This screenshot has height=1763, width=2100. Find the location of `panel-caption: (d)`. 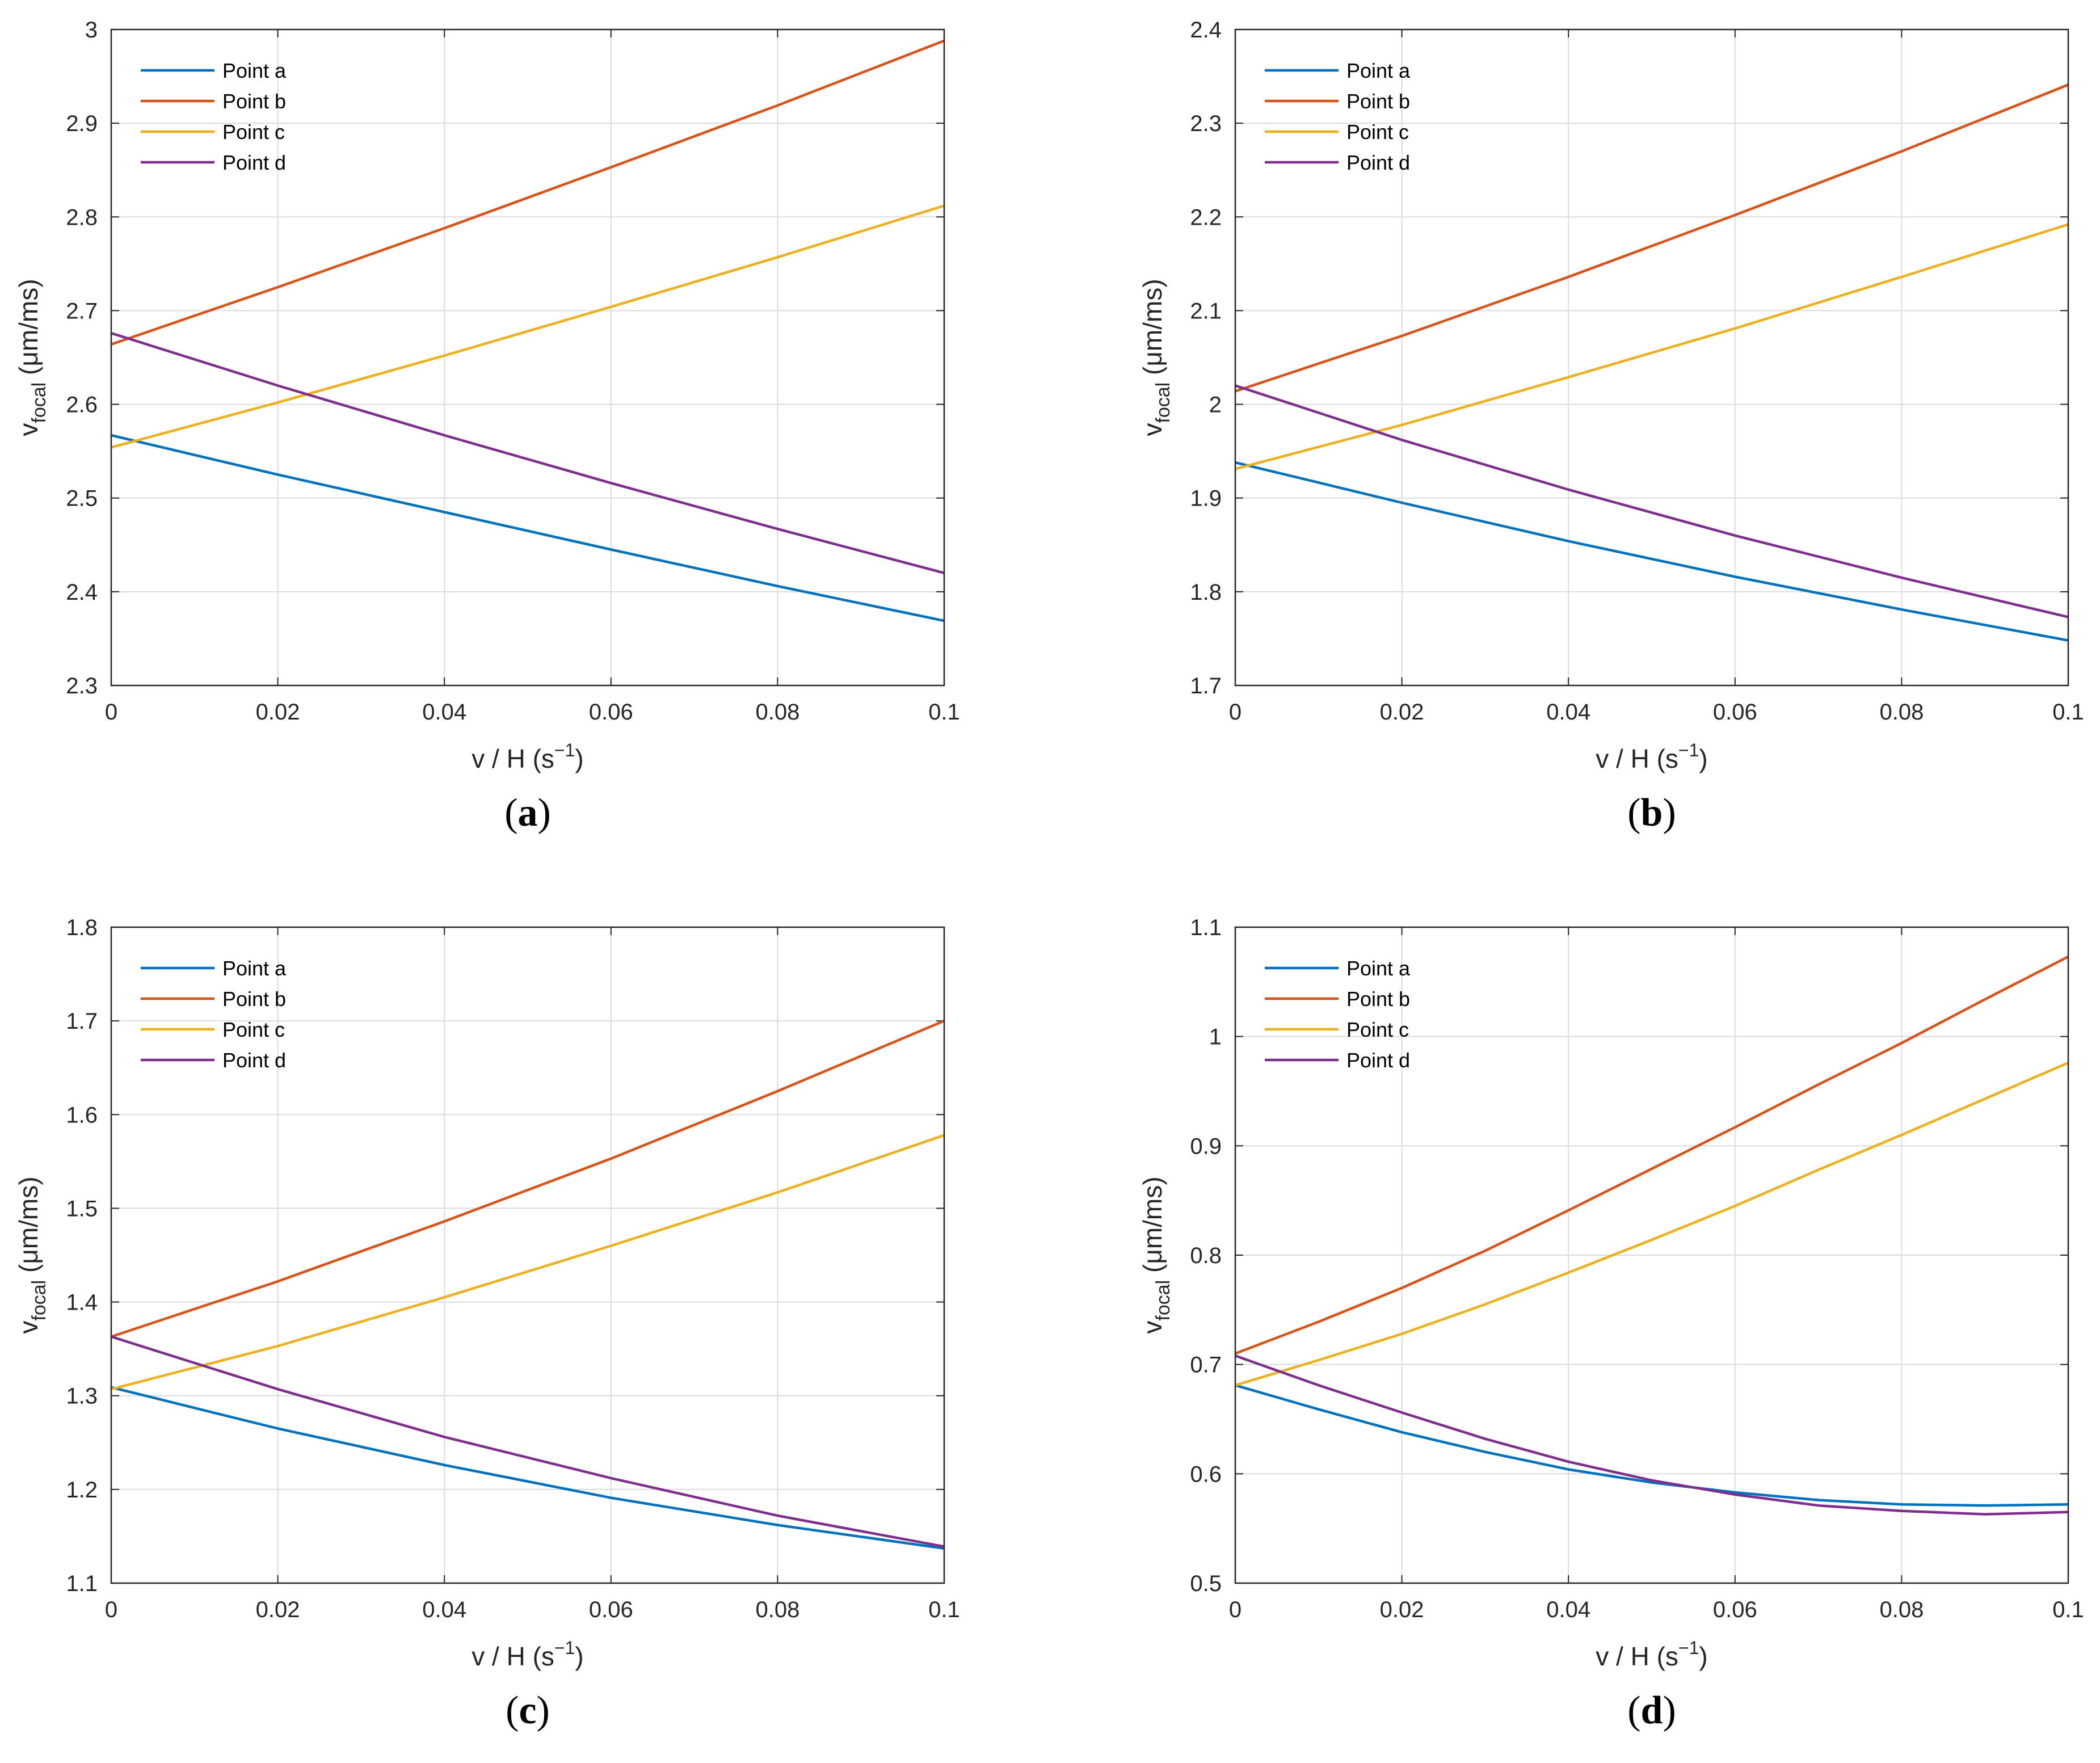

panel-caption: (d) is located at coordinates (1651, 1710).